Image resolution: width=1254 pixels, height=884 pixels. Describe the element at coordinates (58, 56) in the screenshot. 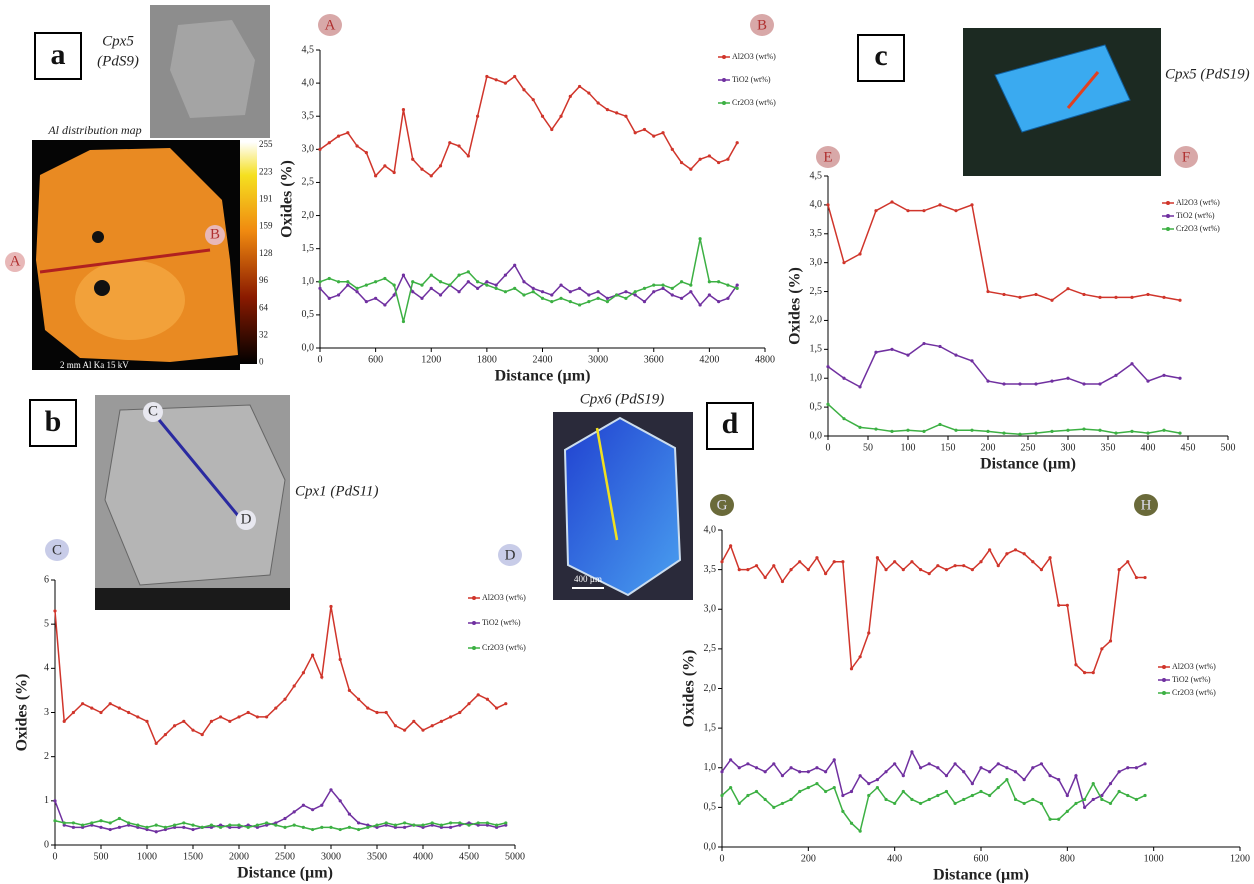

I see `panel-box` at that location.